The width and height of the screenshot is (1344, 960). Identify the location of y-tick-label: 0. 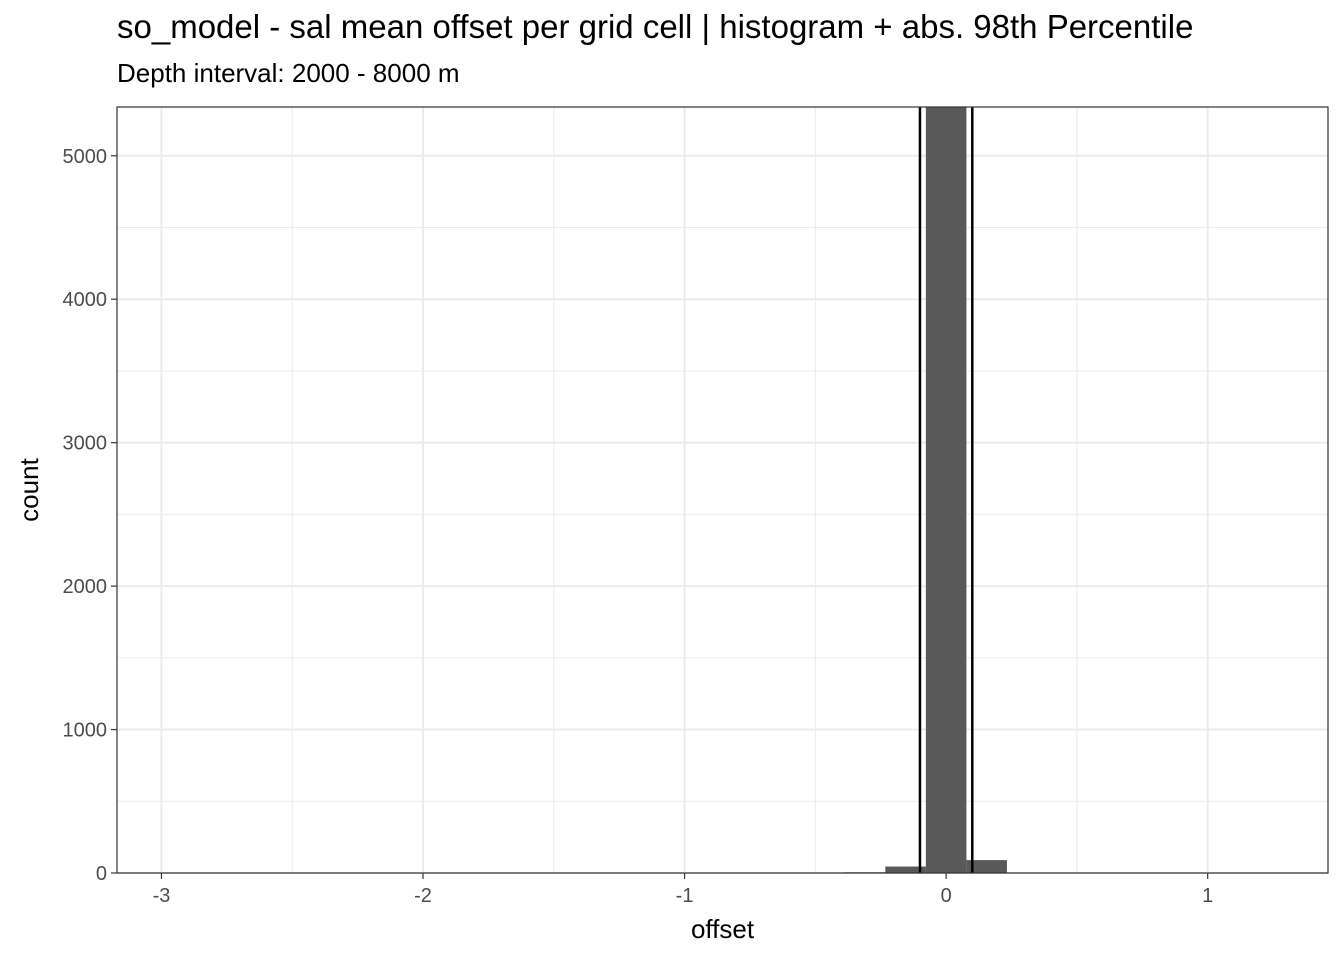
(101, 874).